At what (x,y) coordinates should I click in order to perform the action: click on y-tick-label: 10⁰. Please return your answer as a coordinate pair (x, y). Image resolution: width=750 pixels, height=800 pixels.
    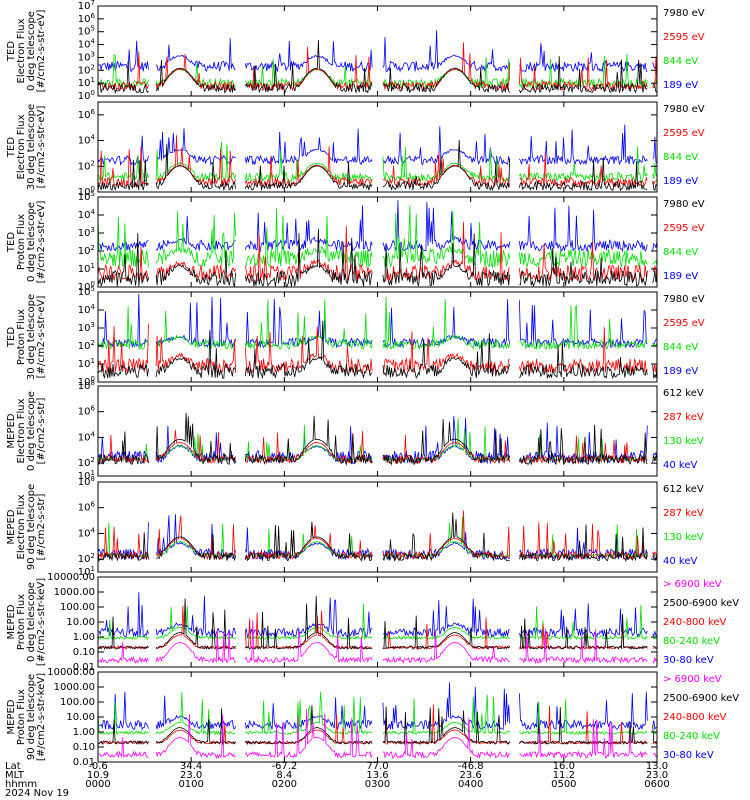
    Looking at the image, I should click on (86, 95).